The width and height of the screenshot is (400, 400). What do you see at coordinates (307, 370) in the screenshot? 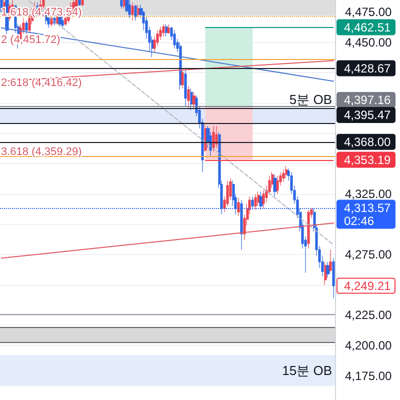
I see `band-label: 15분 OB` at bounding box center [307, 370].